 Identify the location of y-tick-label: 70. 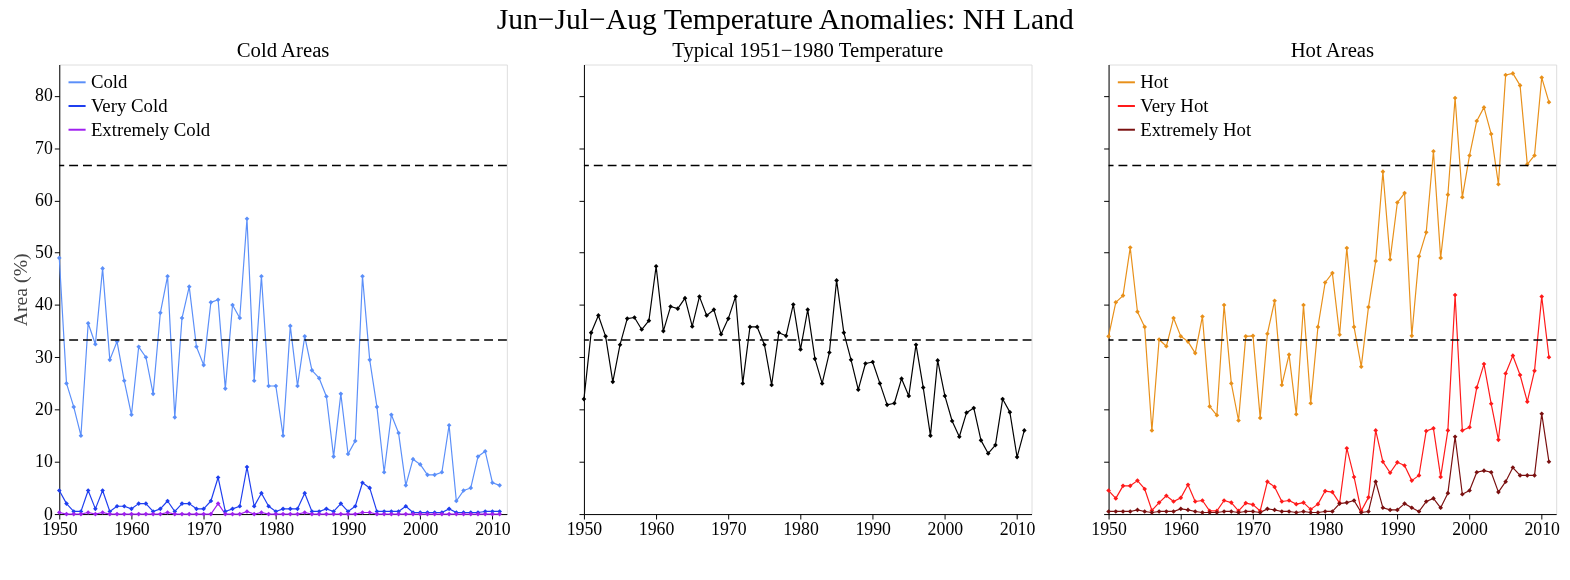
(44, 147).